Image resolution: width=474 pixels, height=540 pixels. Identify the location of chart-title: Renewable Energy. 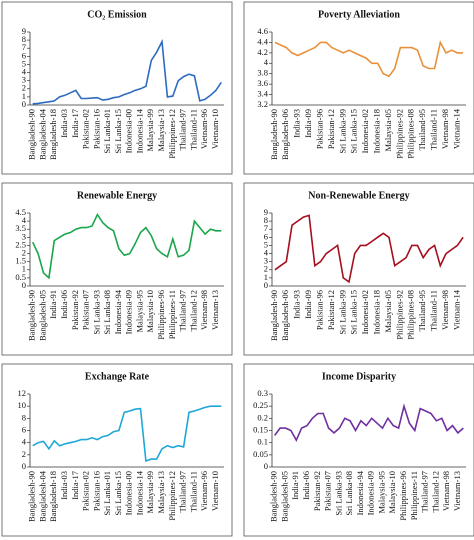
(117, 195).